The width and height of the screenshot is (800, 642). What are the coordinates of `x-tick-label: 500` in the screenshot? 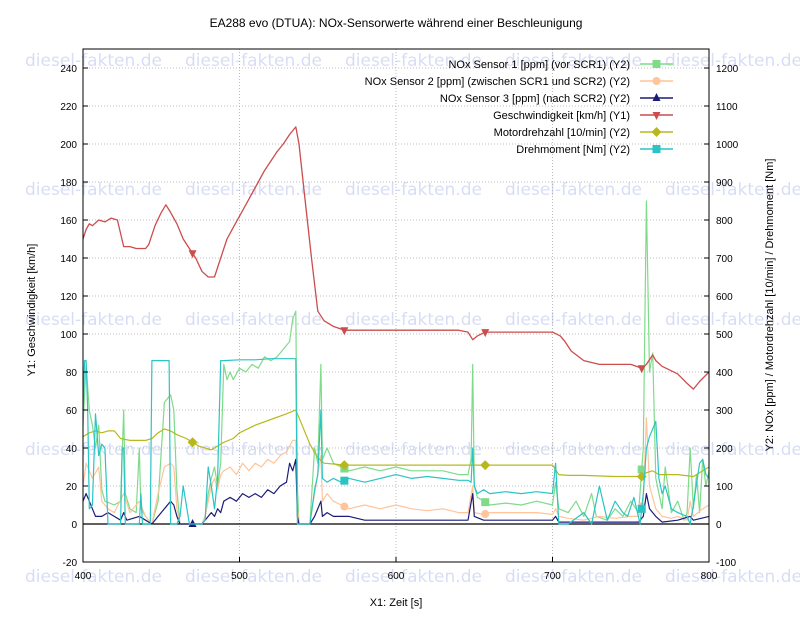 It's located at (239, 576).